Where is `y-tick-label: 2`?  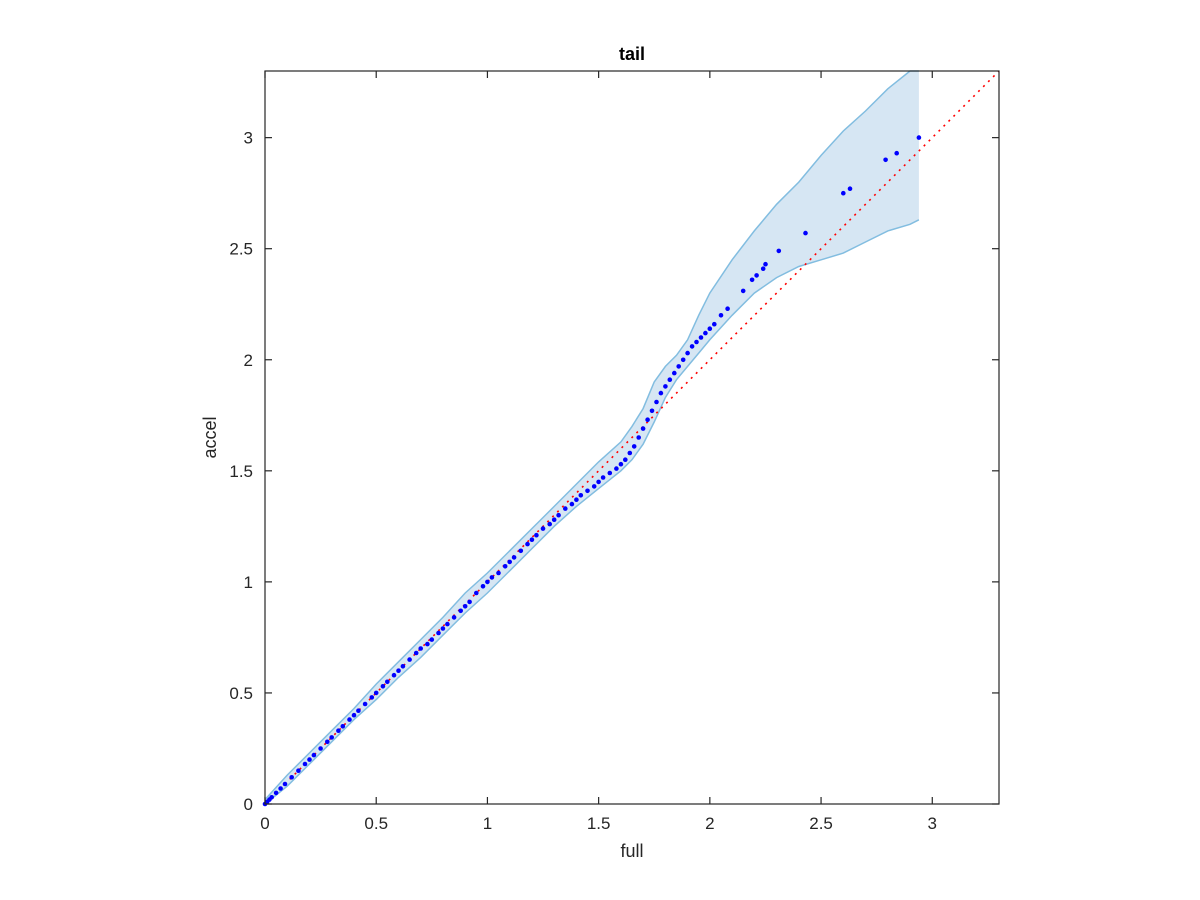 y-tick-label: 2 is located at coordinates (248, 360).